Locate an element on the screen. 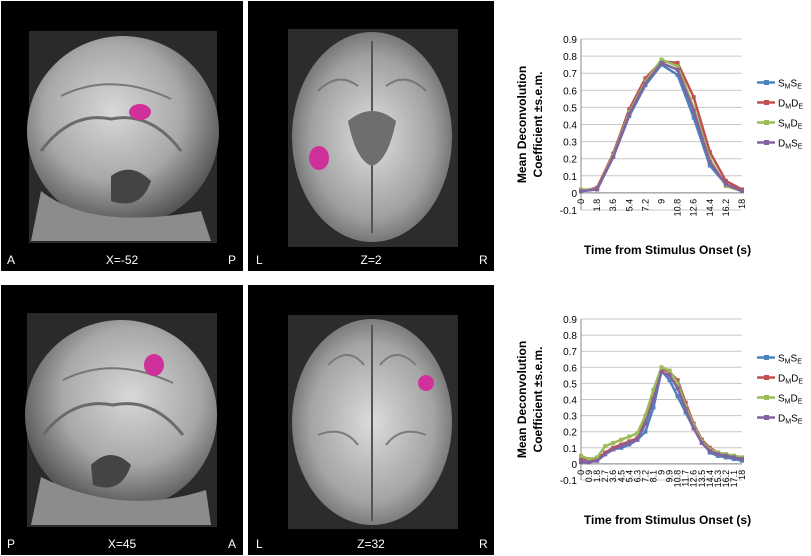 Image resolution: width=811 pixels, height=556 pixels. orientation-label-left: P is located at coordinates (11, 544).